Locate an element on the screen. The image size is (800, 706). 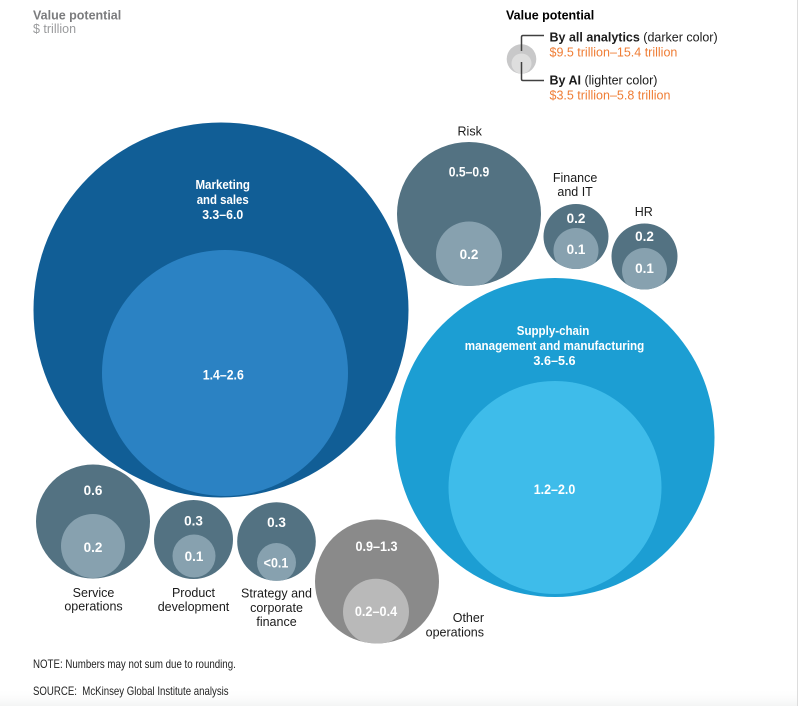
svg-text: and sales is located at coordinates (223, 199).